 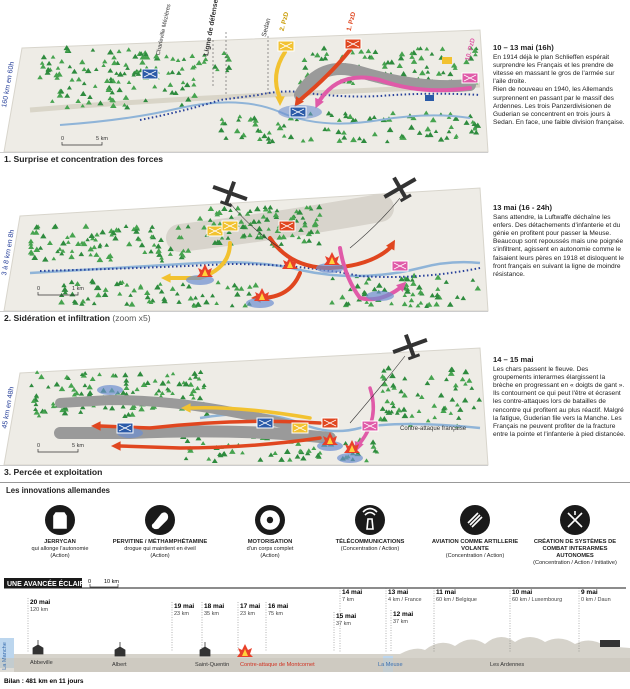 I want to click on icon-bg, so click(x=370, y=520).